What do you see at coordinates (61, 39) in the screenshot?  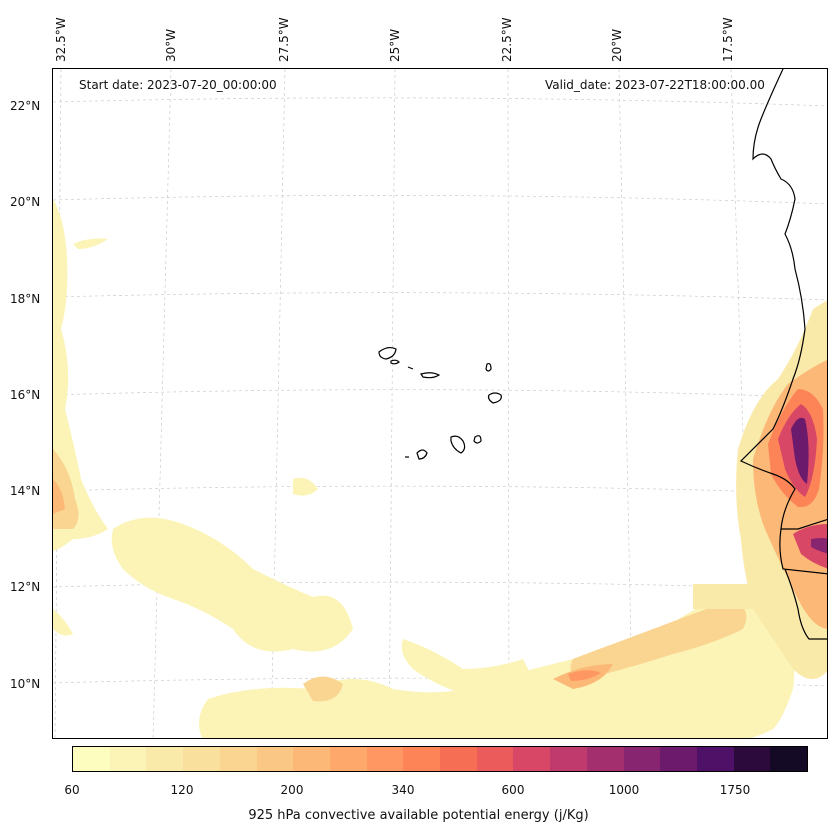 I see `lon-label-32-5w: 32.5°W` at bounding box center [61, 39].